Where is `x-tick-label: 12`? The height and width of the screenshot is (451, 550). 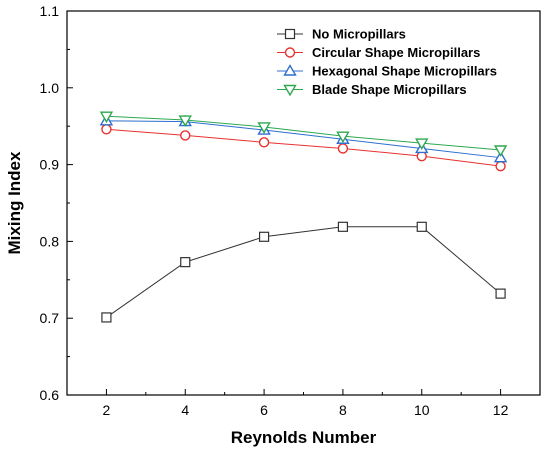
x-tick-label: 12 is located at coordinates (501, 410).